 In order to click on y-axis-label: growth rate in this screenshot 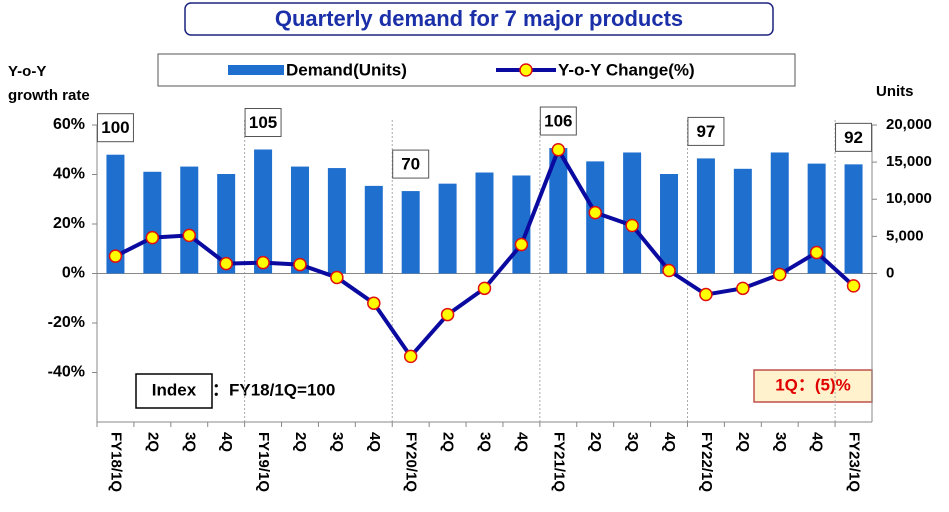, I will do `click(49, 95)`.